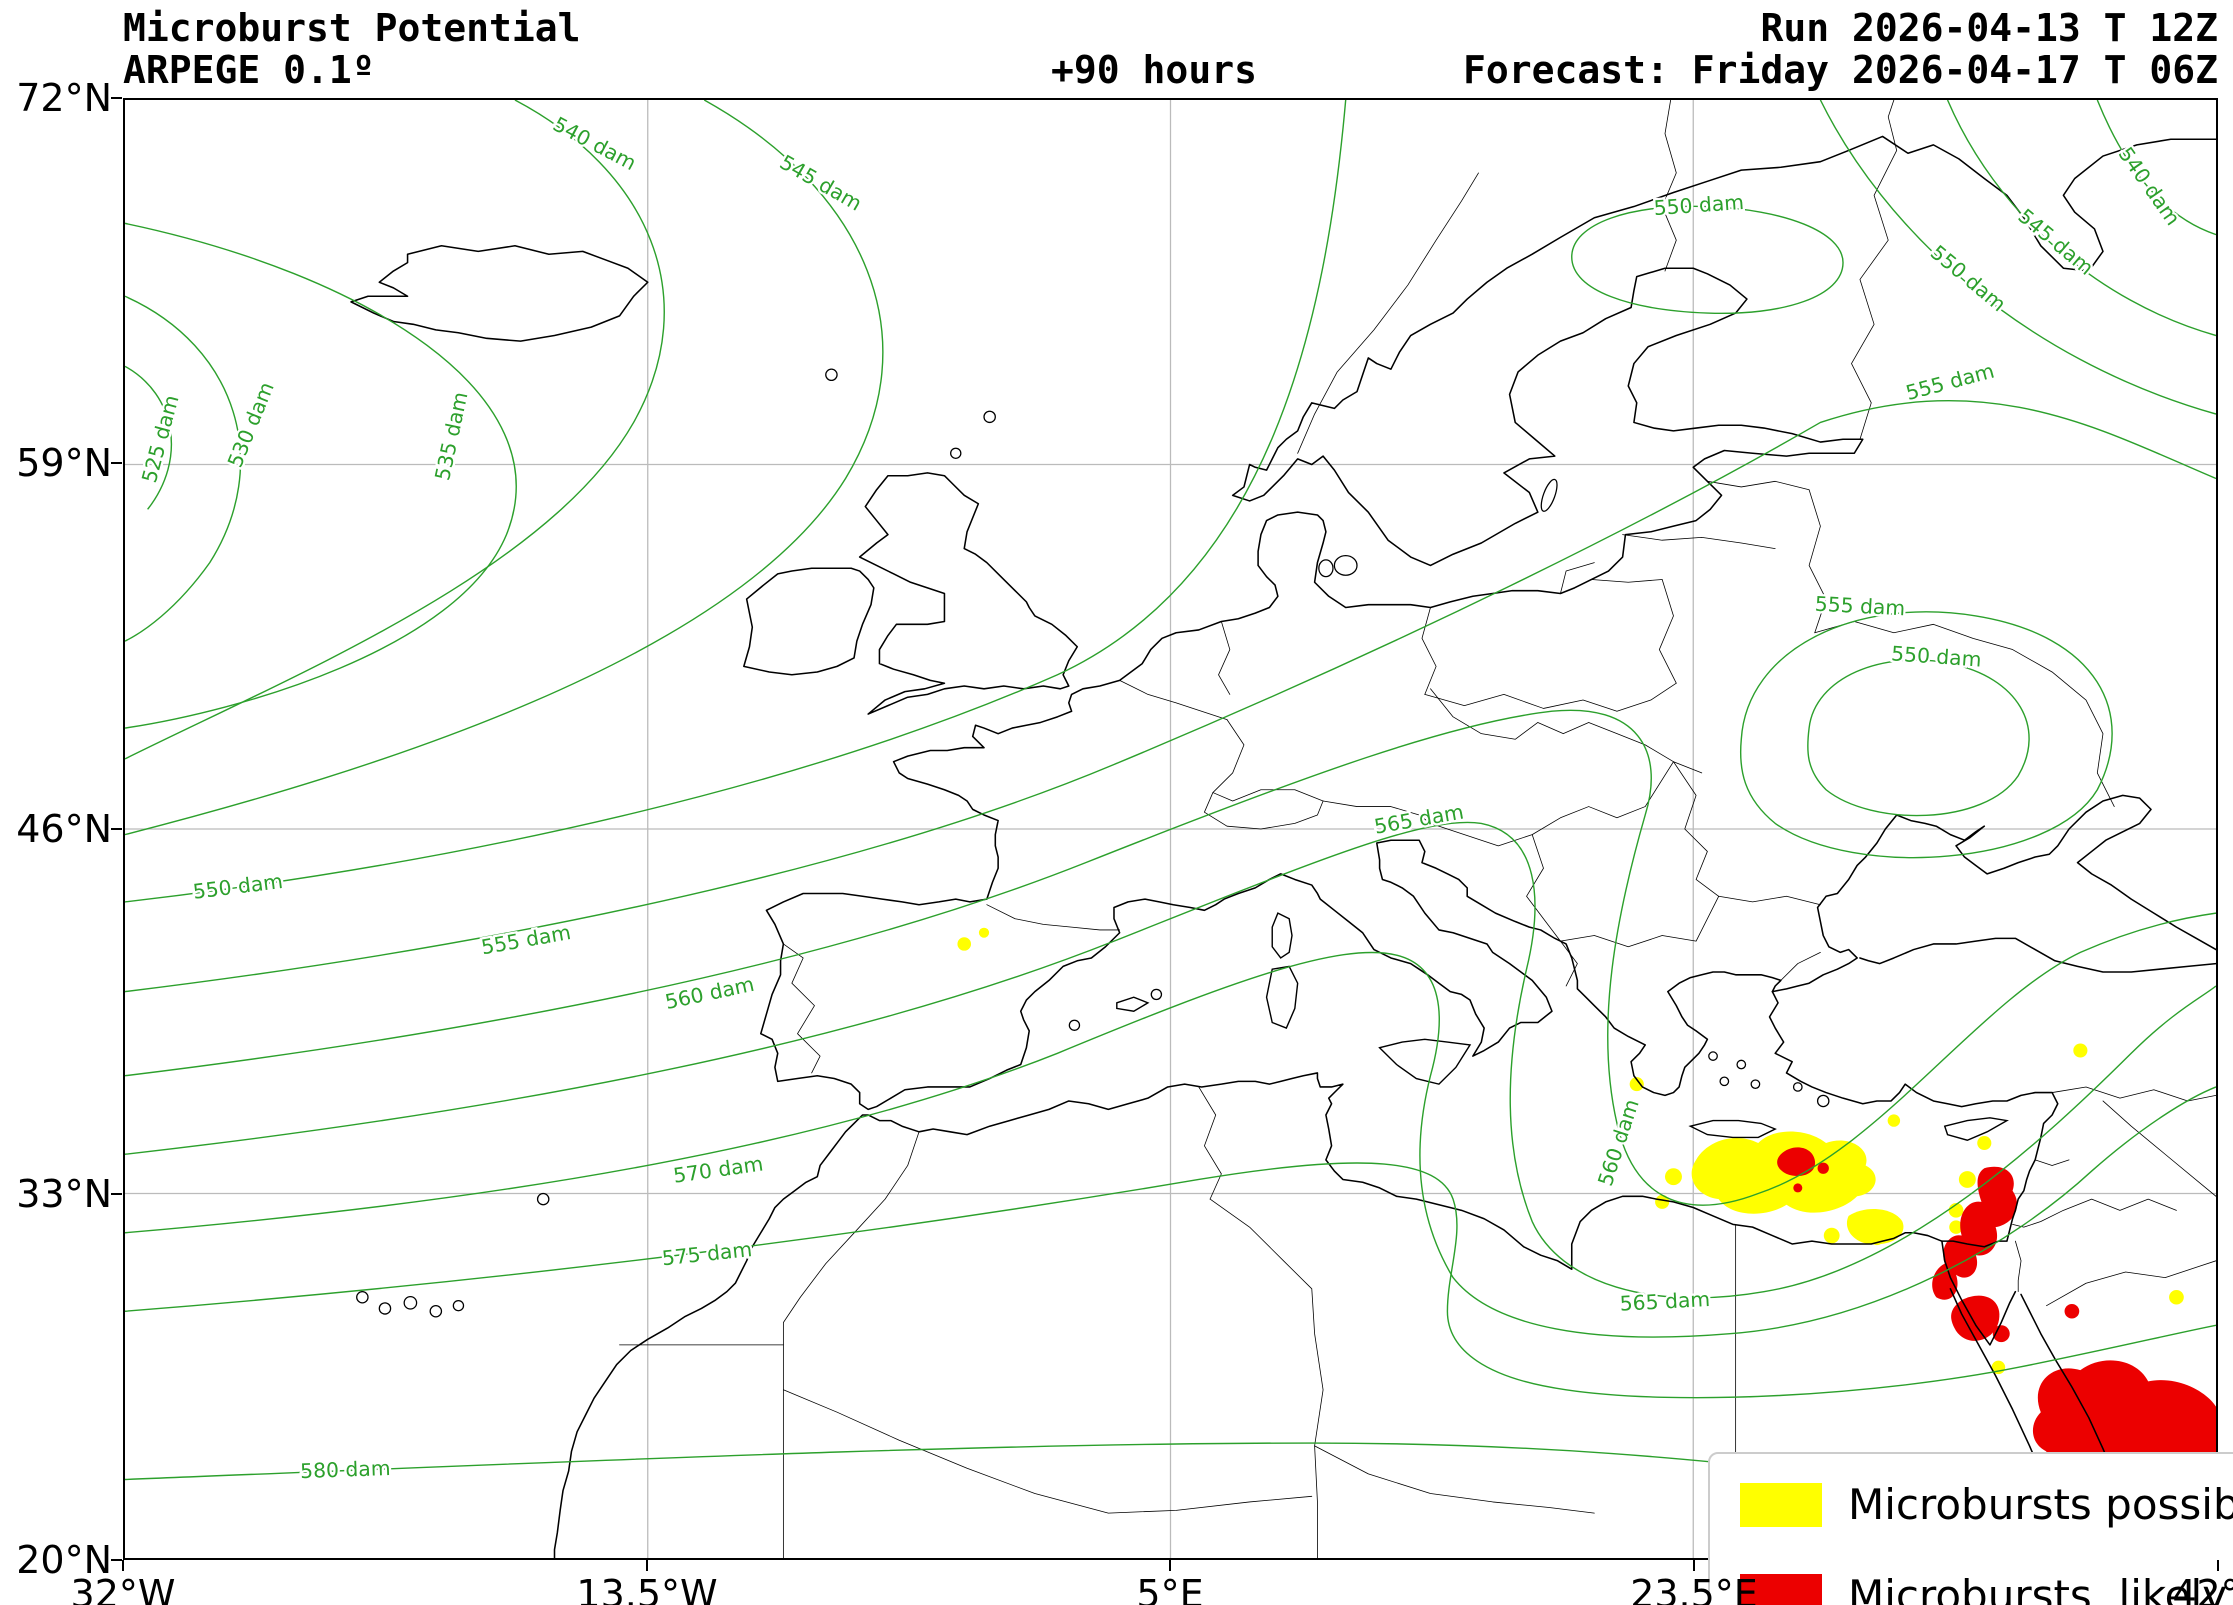  I want to click on contour-label: 535 dam, so click(451, 436).